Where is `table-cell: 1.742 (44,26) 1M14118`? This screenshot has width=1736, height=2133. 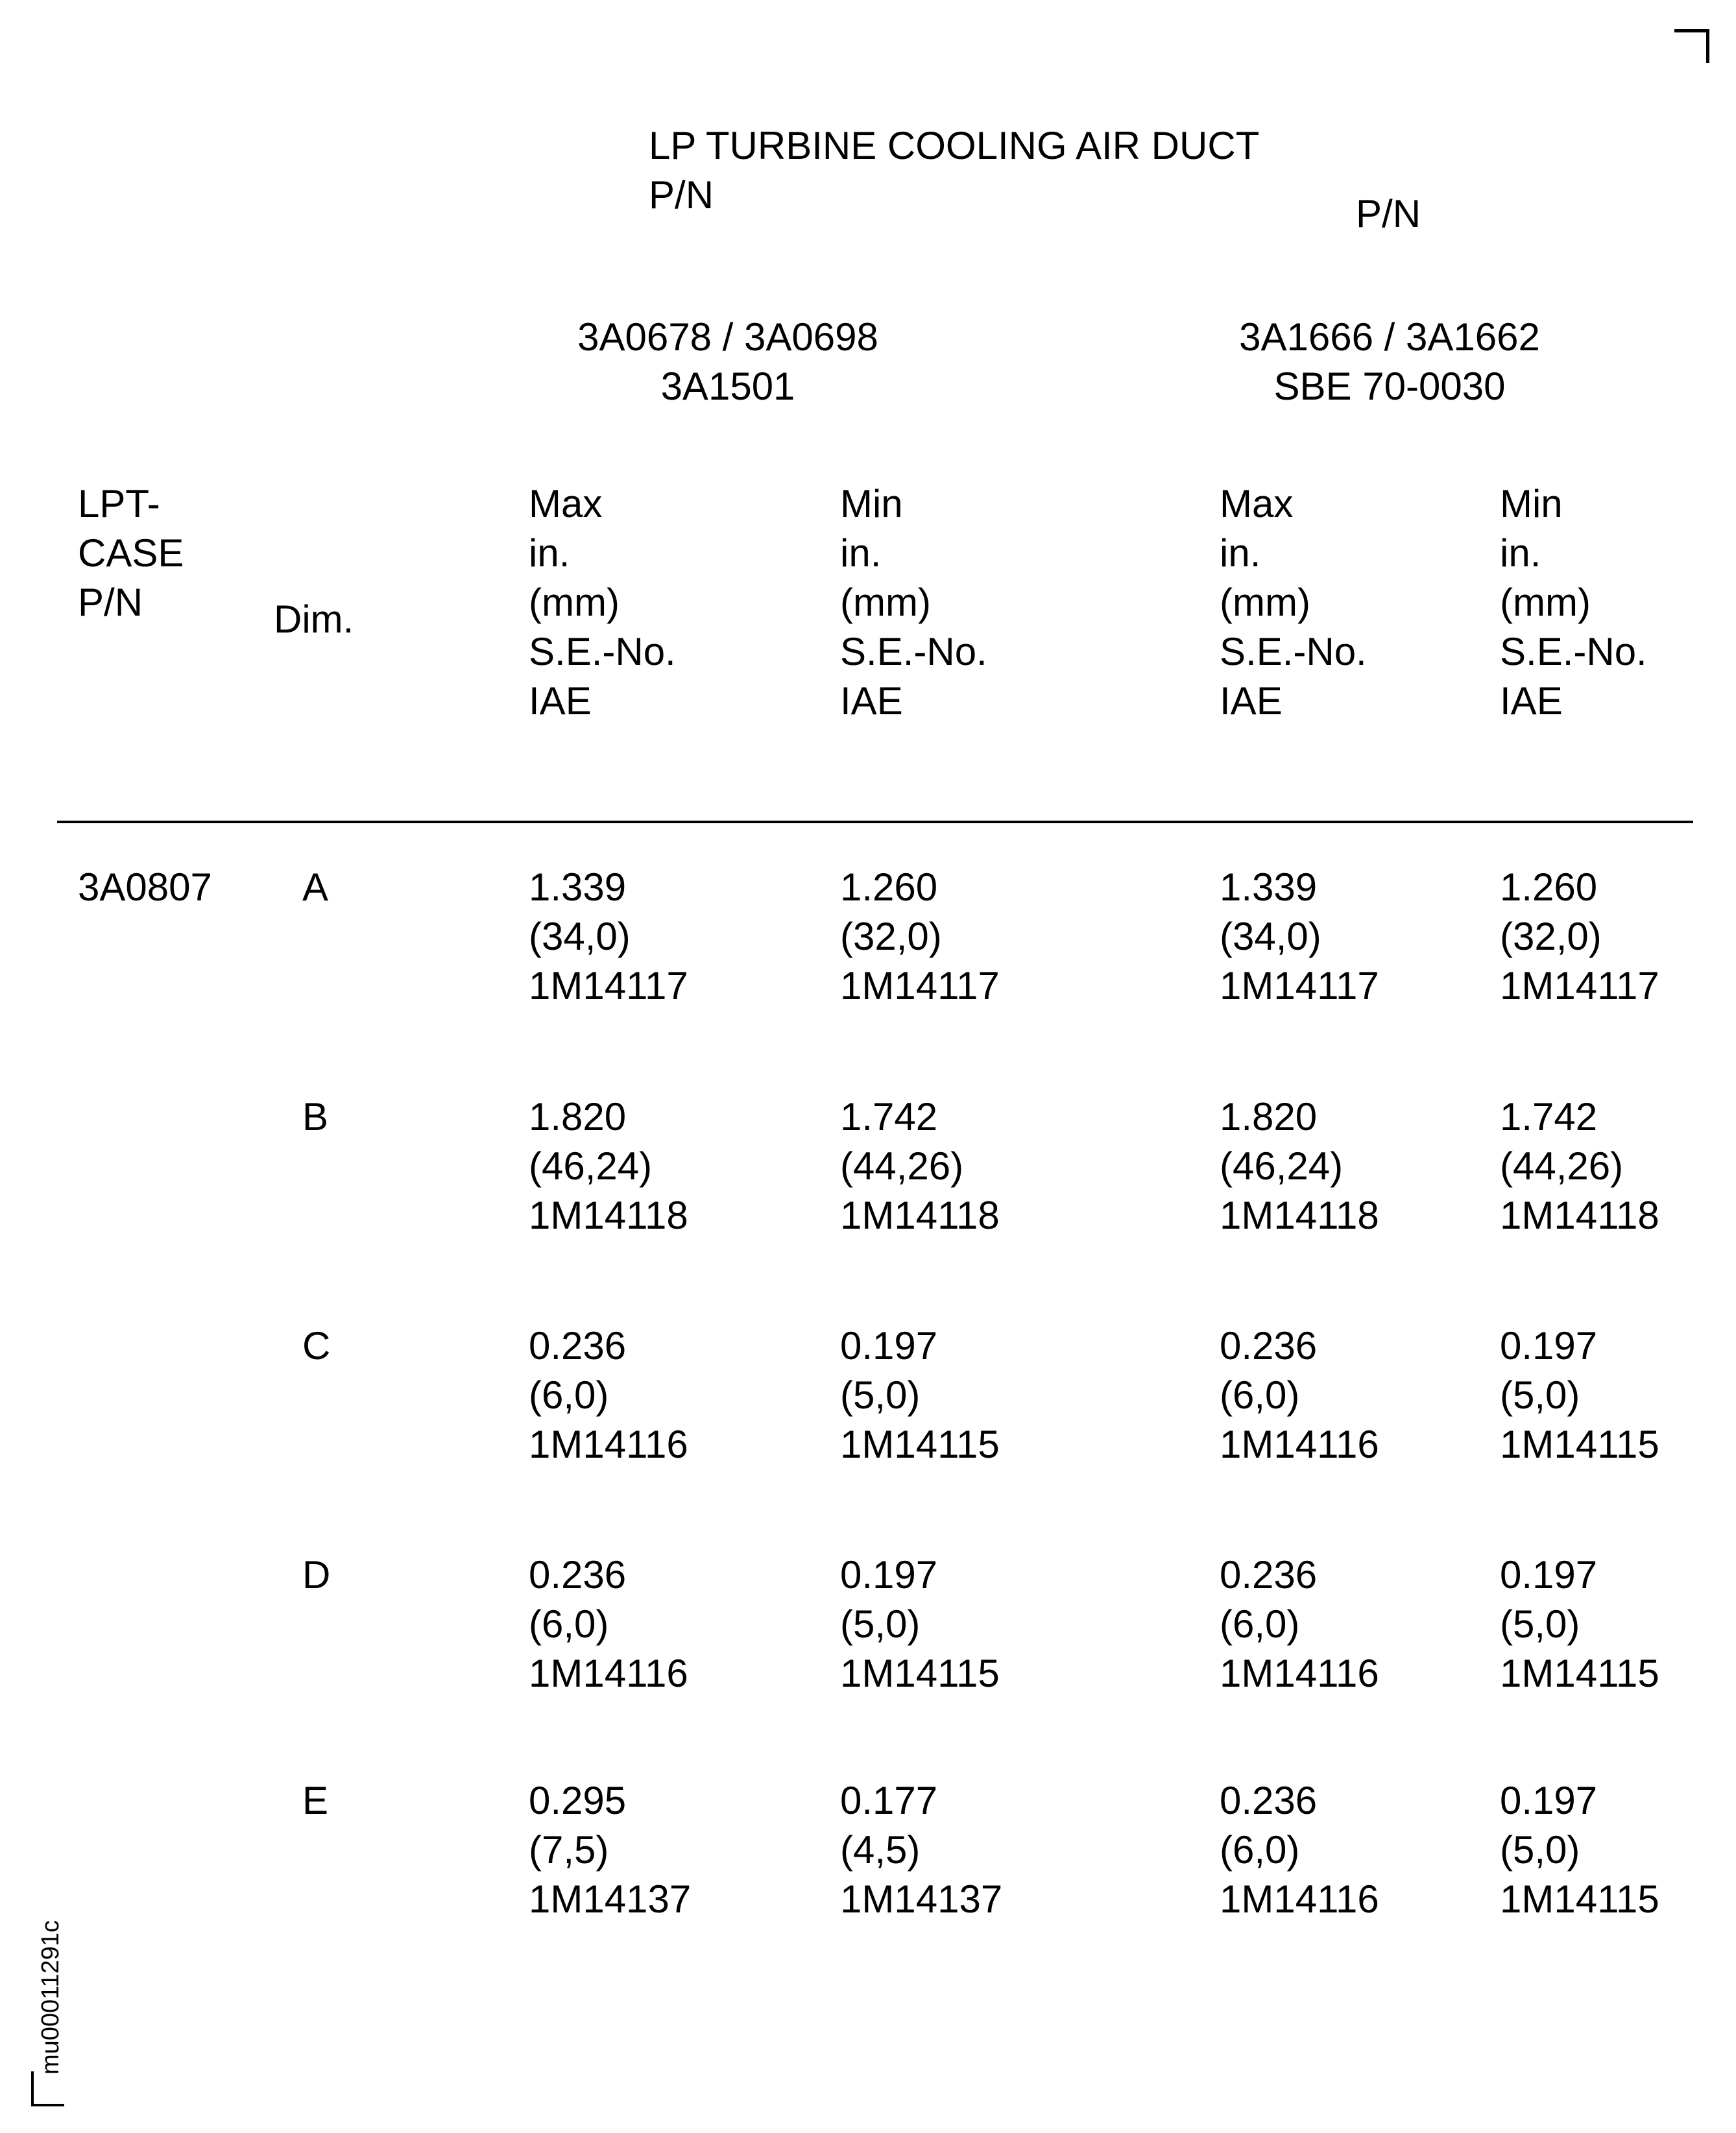 table-cell: 1.742 (44,26) 1M14118 is located at coordinates (920, 1166).